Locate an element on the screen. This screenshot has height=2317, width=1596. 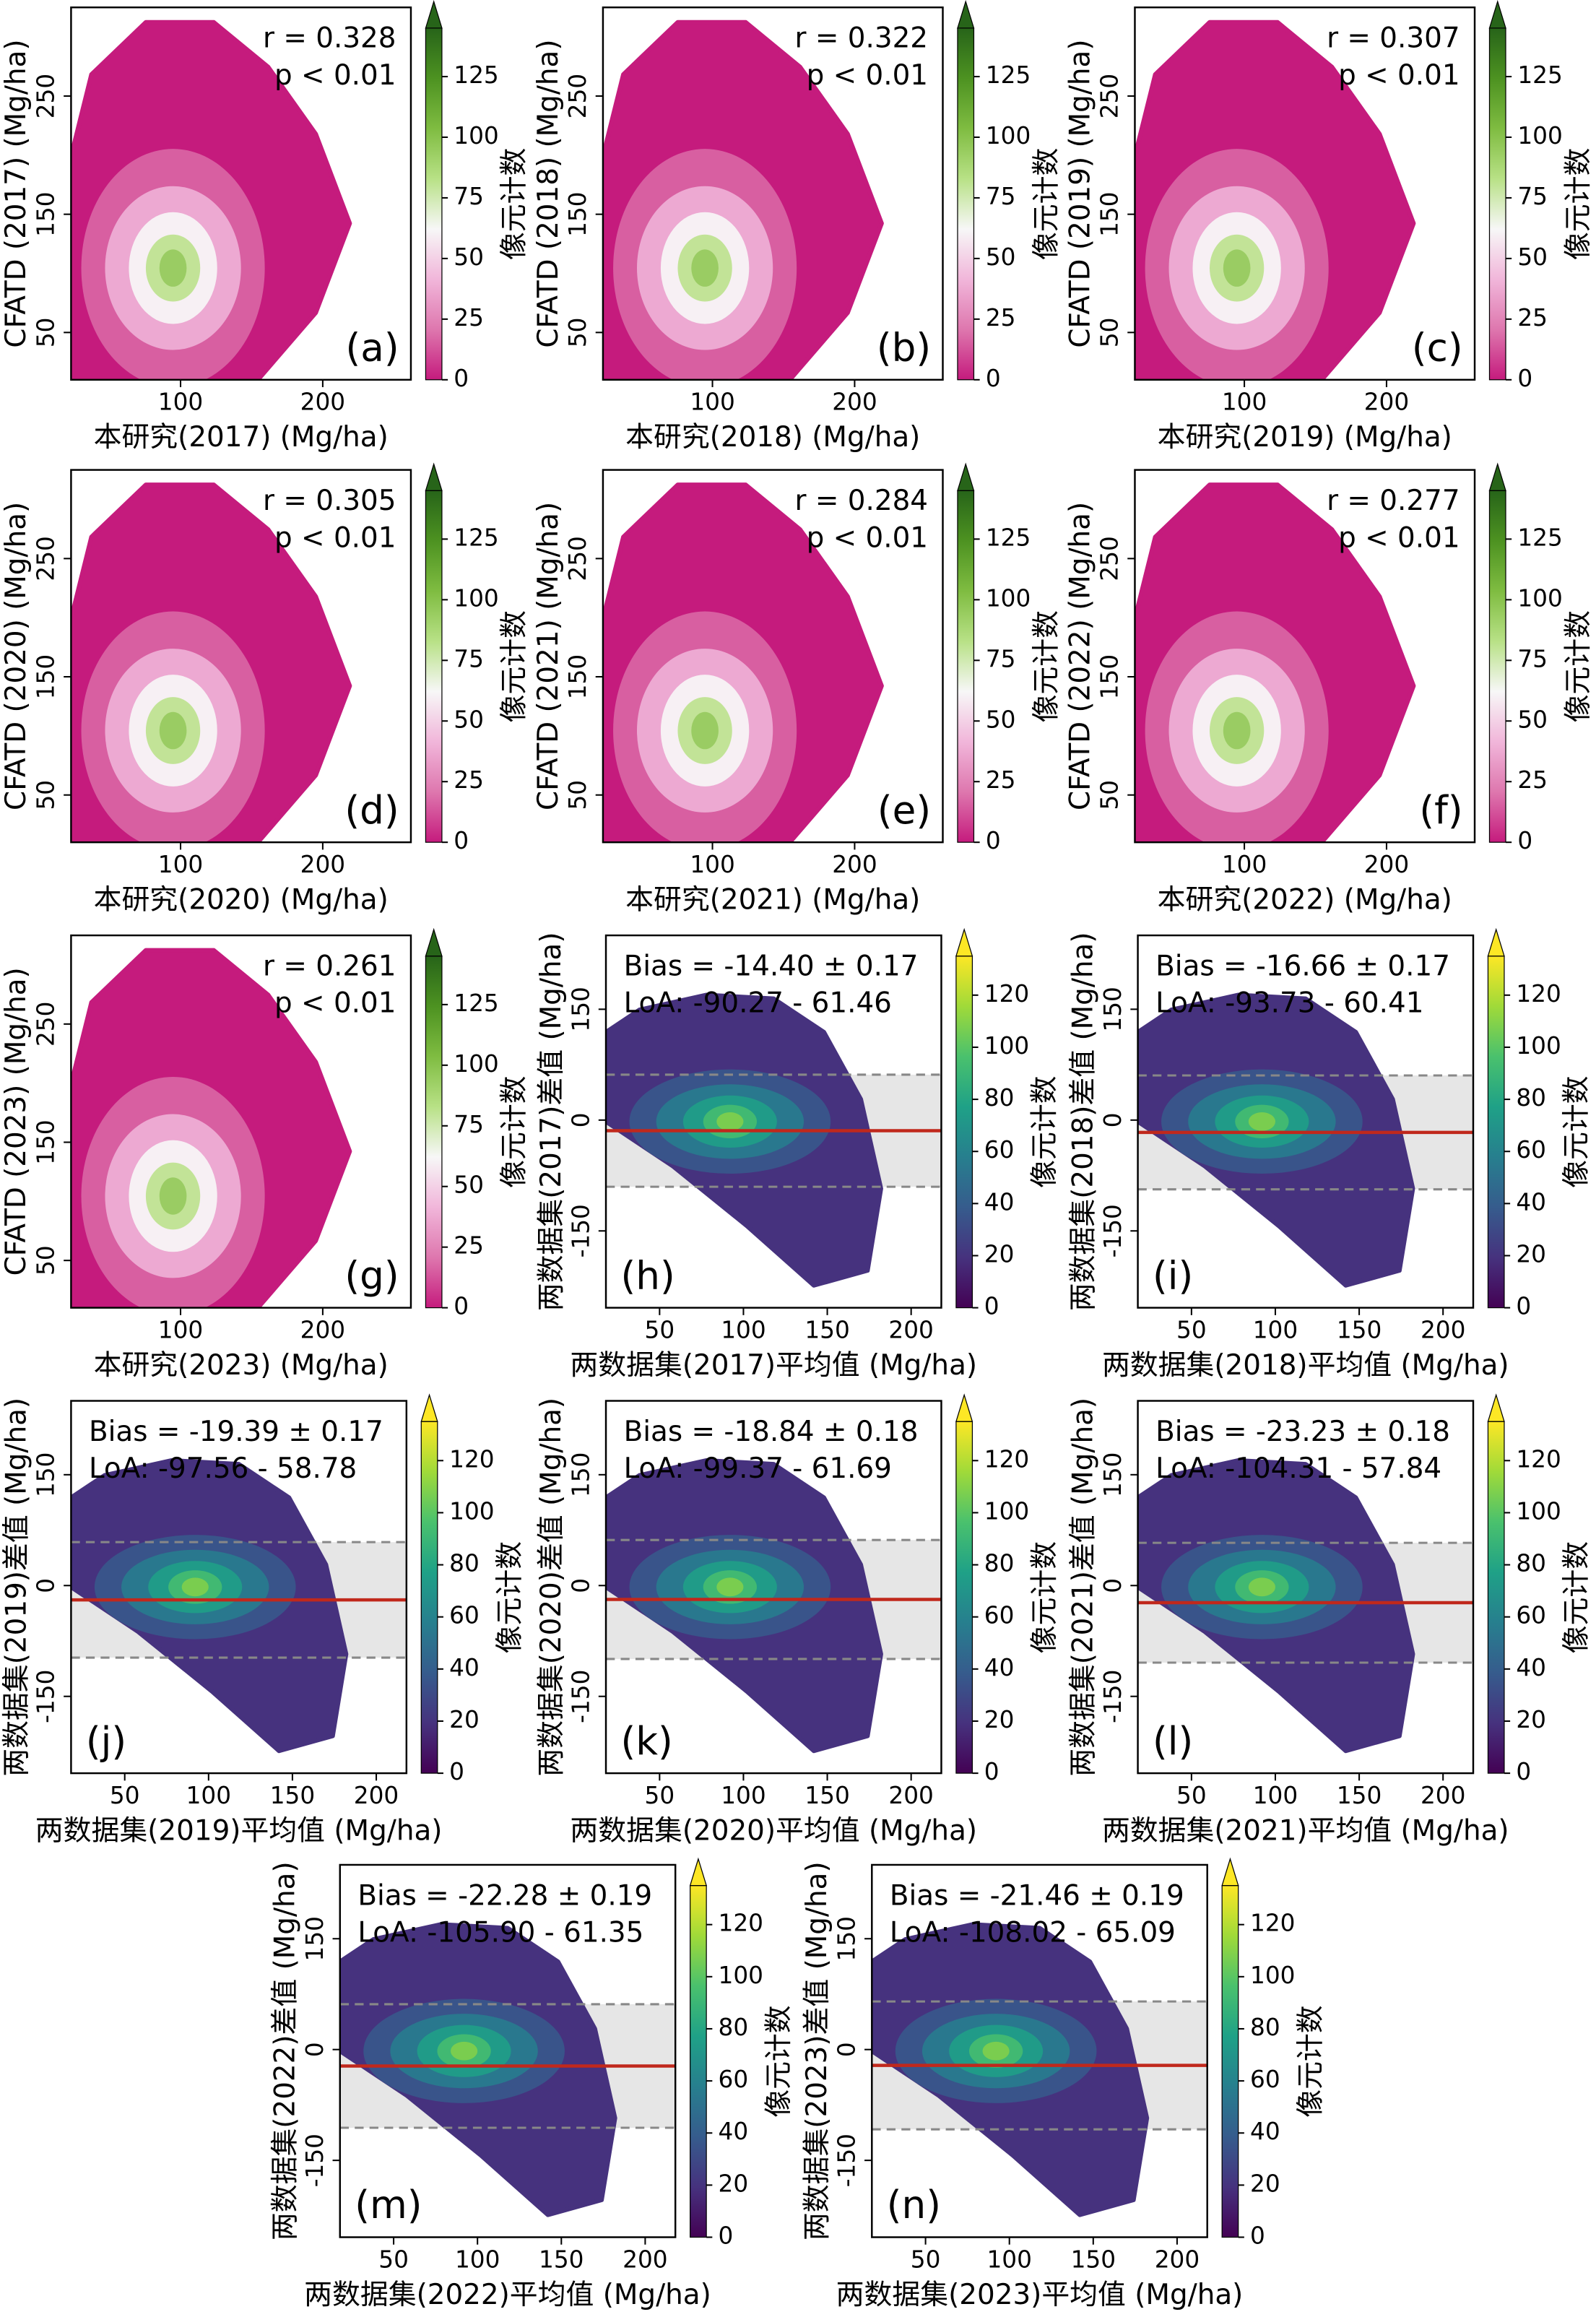
x-axis-label: 本研究(2021) (Mg/ha) is located at coordinates (772, 901).